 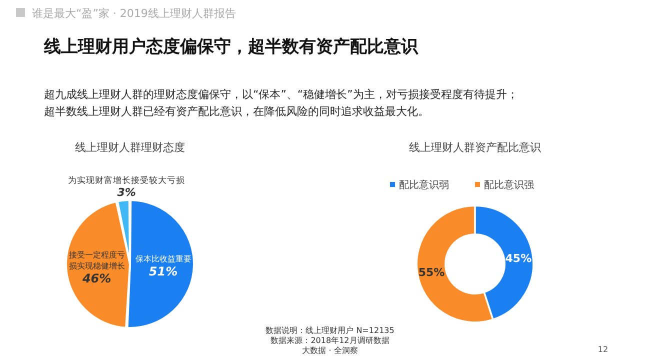 What do you see at coordinates (330, 330) in the screenshot?
I see `text: 数据说明：线上理财用户 N=12135` at bounding box center [330, 330].